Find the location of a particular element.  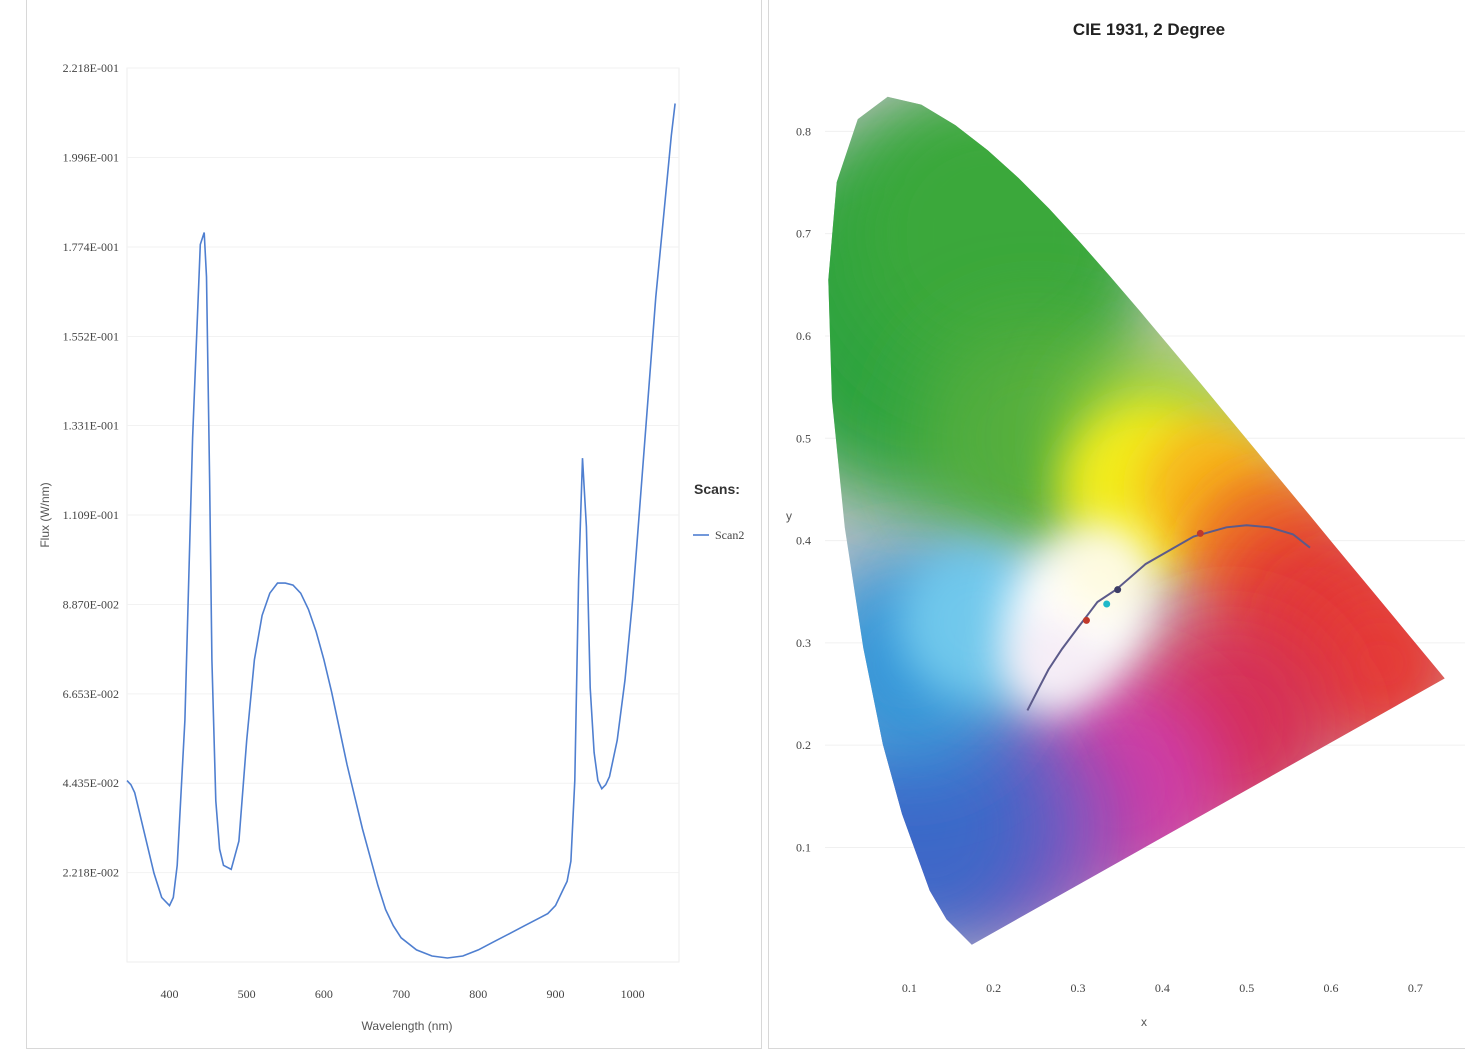

y-tick-label: 0.5 is located at coordinates (803, 438).